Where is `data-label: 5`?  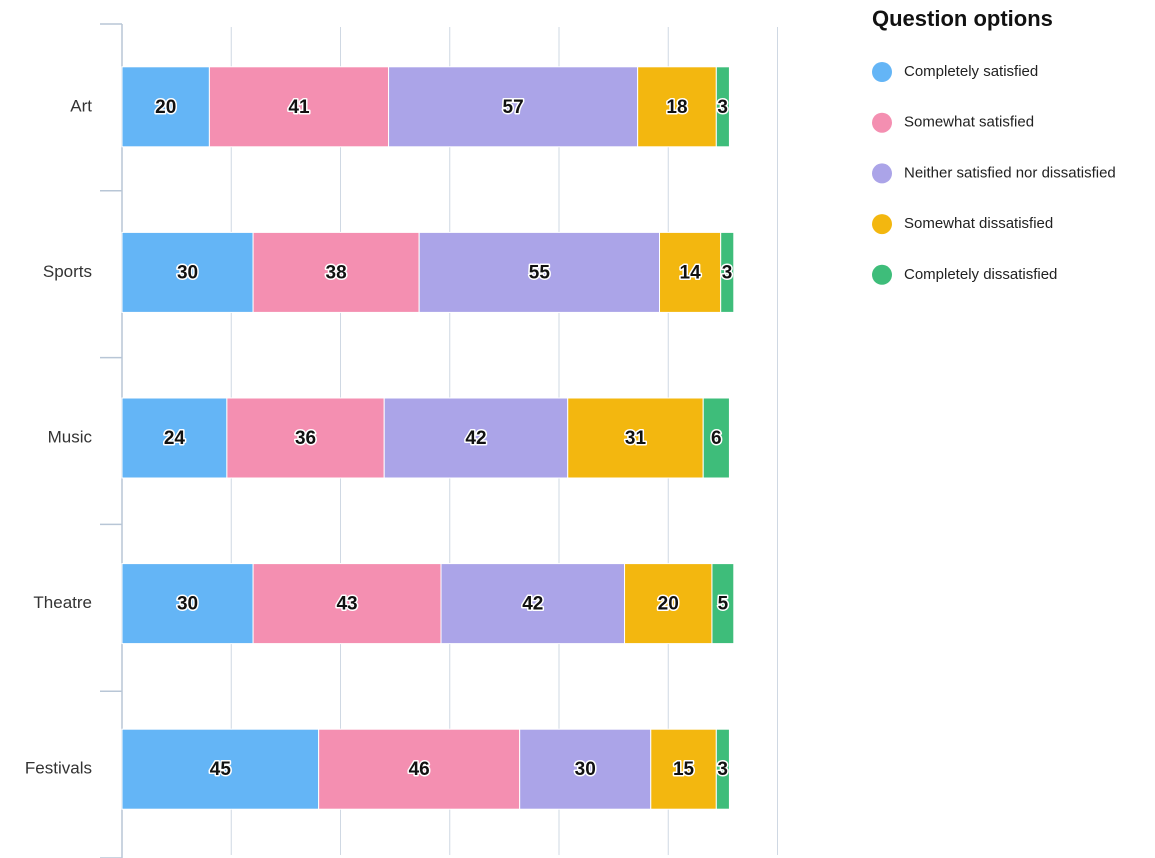
data-label: 5 is located at coordinates (723, 604).